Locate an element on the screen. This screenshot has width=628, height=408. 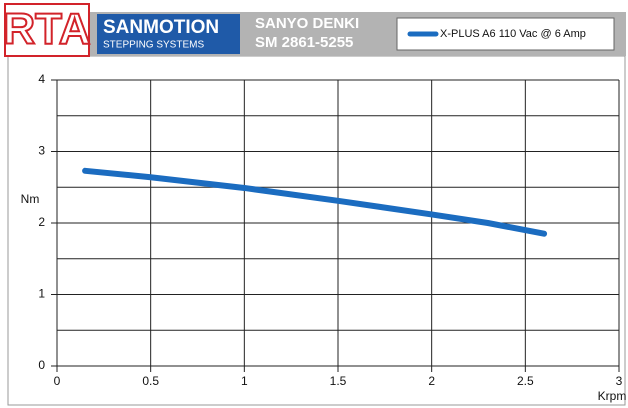
y-tick-label: 0 is located at coordinates (41, 365).